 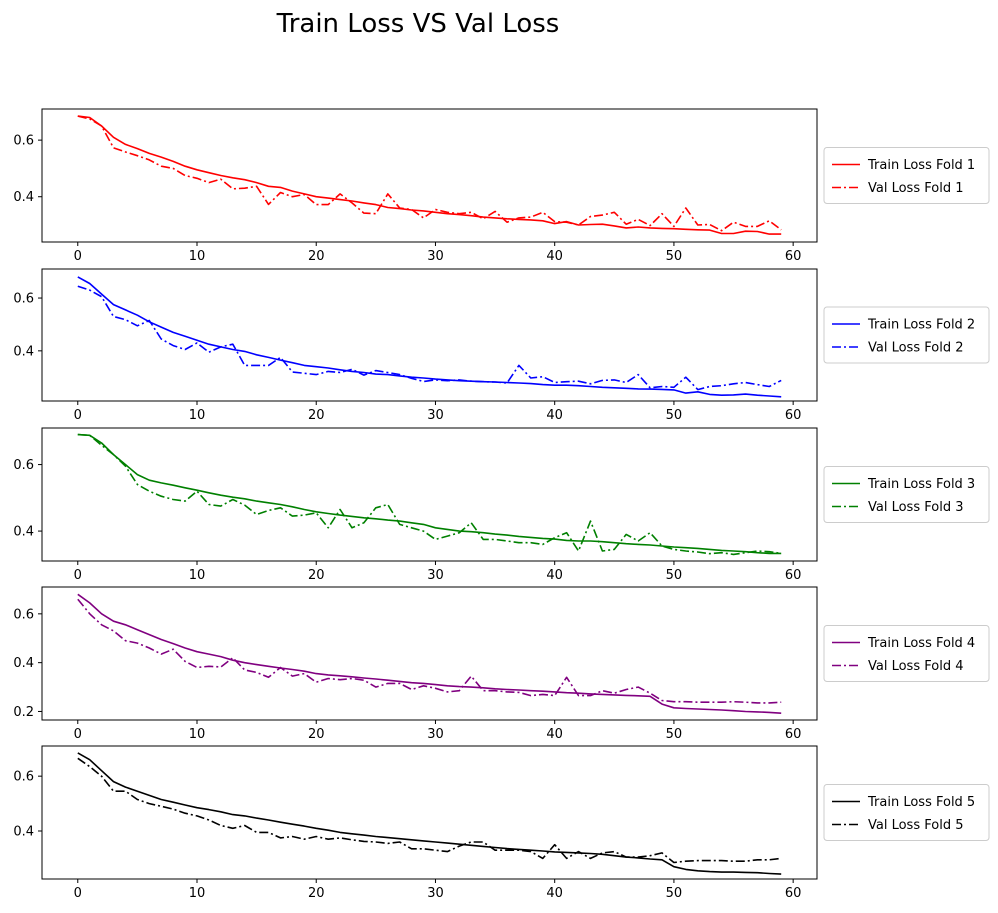 I want to click on legend-fold-2: Train Loss Fold 2 Val Loss Fold 2, so click(x=906, y=335).